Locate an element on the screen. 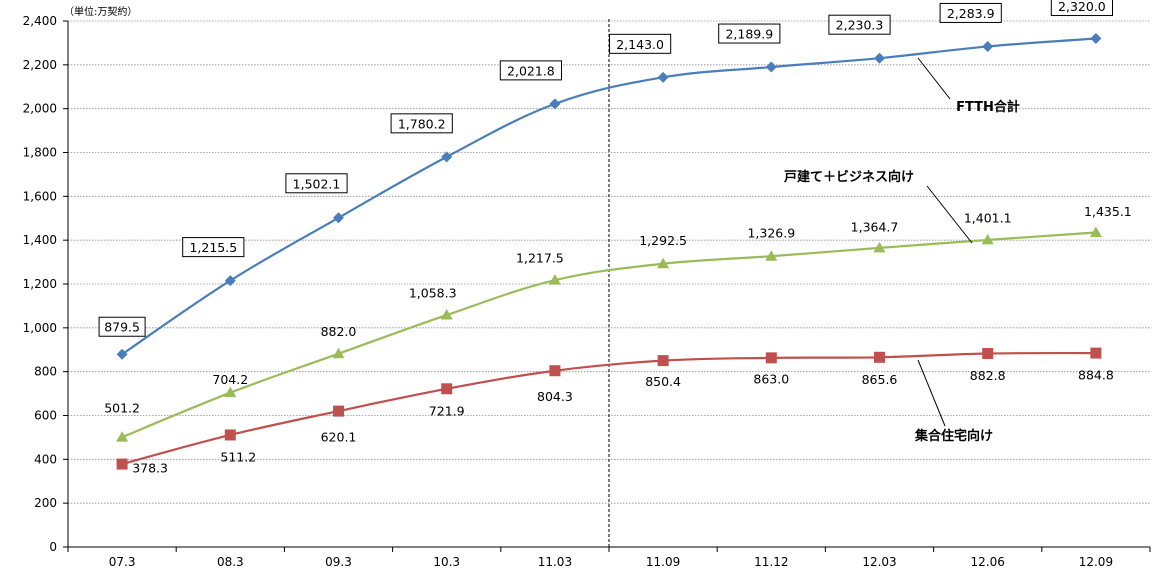  data-label: 501.2 is located at coordinates (122, 408).